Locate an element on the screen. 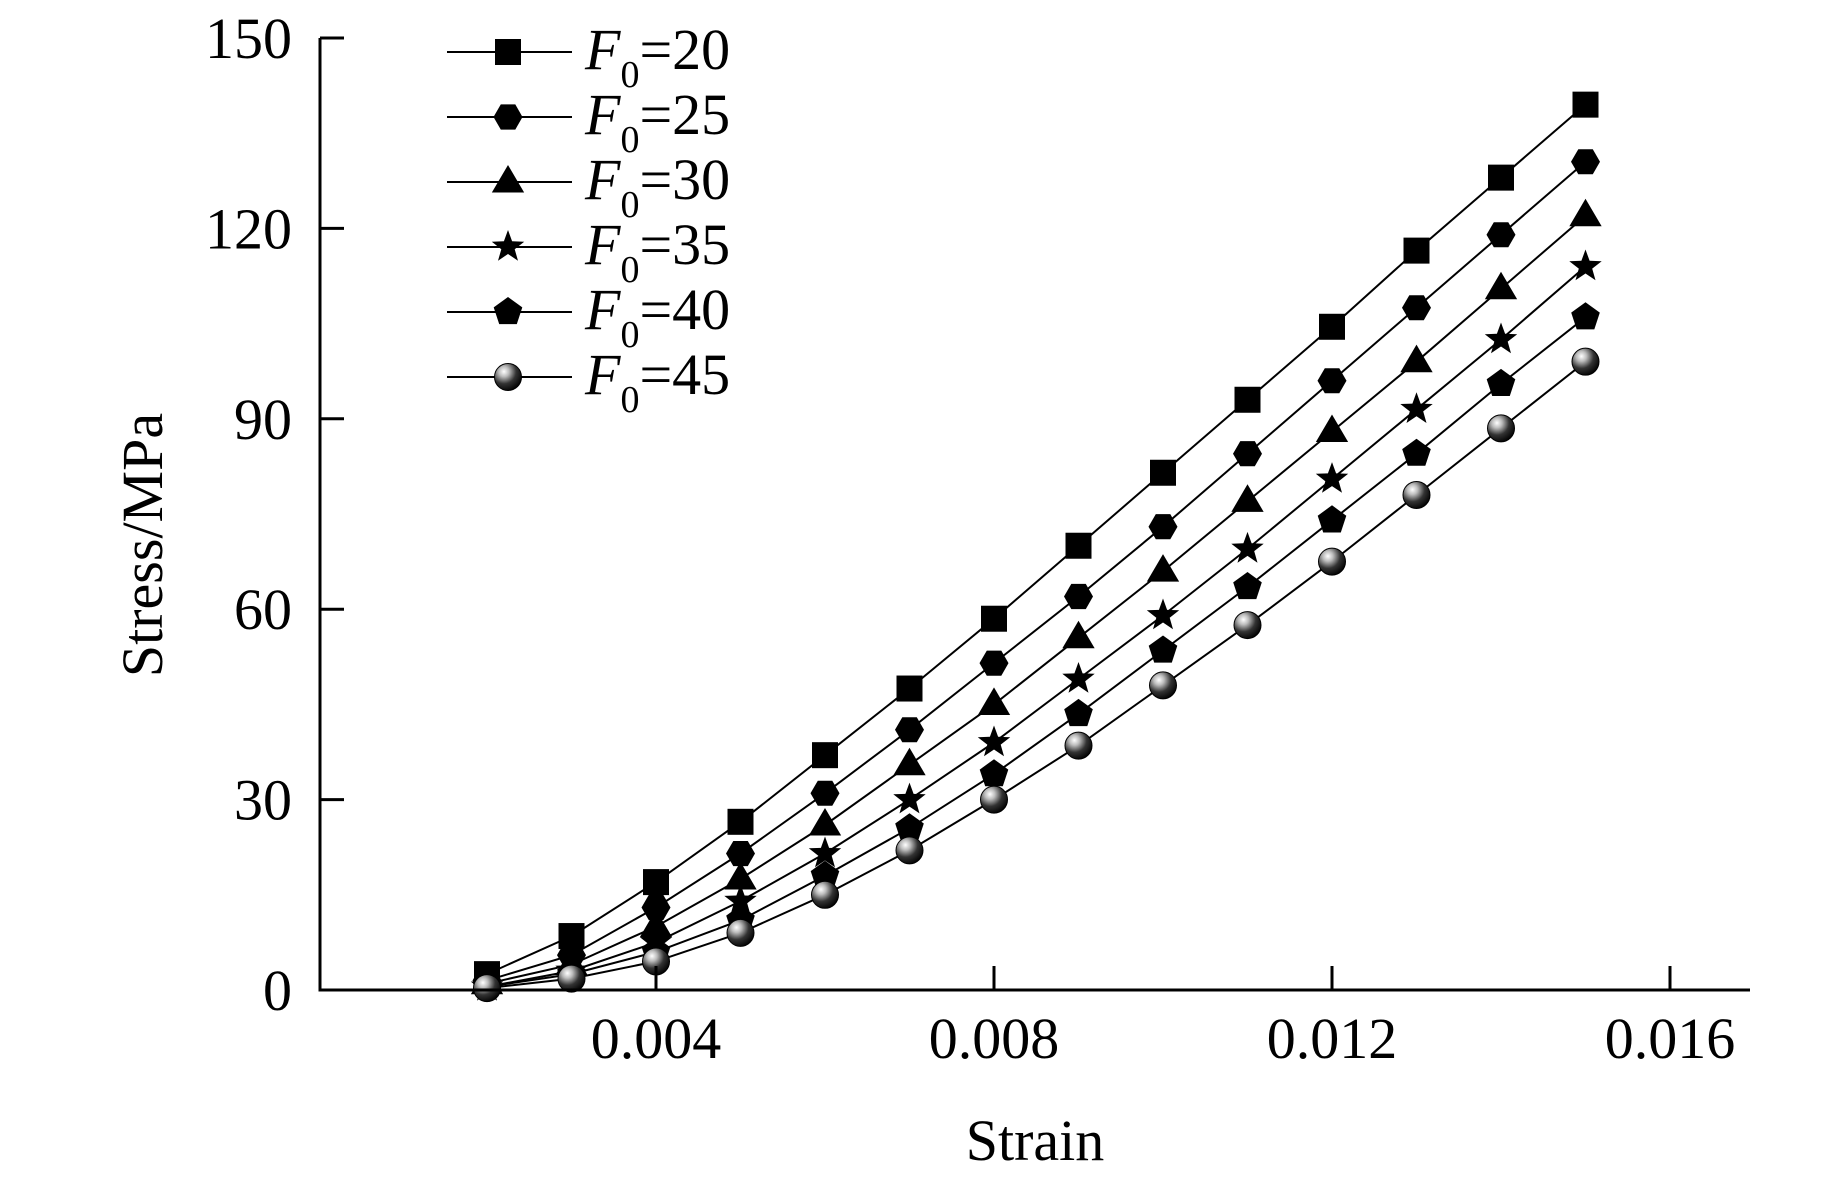  x-tick-label: 0.012 is located at coordinates (1332, 1038).